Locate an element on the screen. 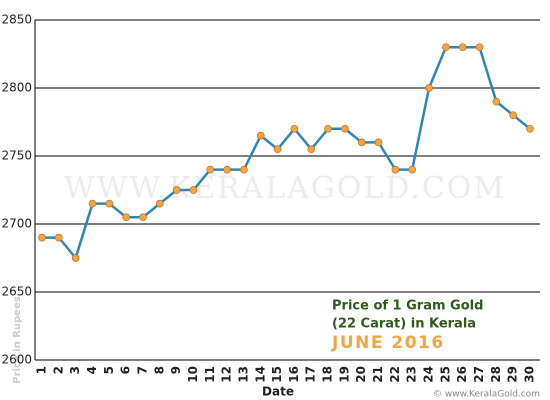  x-tick-label: 22 is located at coordinates (395, 374).